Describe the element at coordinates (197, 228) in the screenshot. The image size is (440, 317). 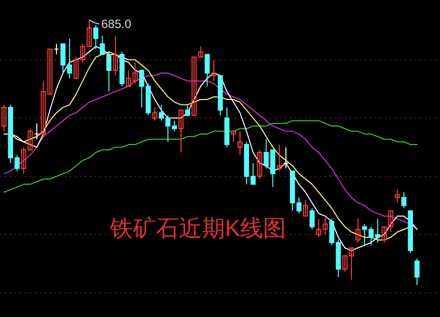
I see `text: 铁矿石近期K线图` at that location.